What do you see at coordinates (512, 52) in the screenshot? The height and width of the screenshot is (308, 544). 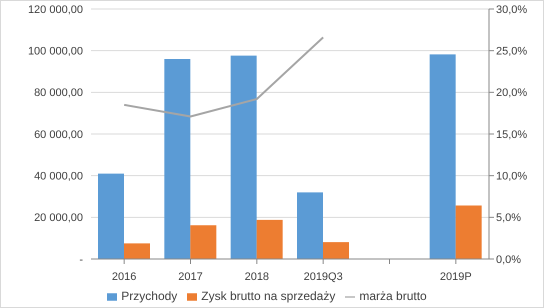 I see `y2-tick-label: 25,0%` at bounding box center [512, 52].